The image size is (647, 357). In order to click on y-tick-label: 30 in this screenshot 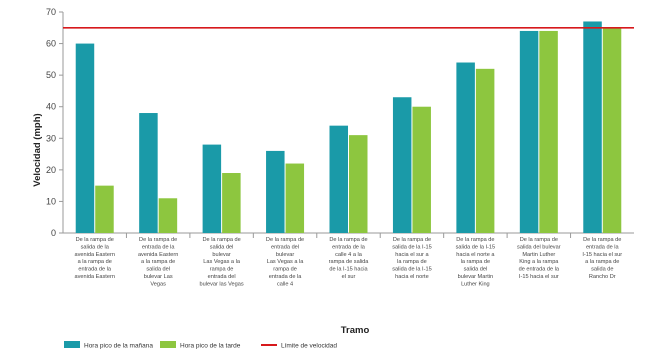, I will do `click(51, 138)`.